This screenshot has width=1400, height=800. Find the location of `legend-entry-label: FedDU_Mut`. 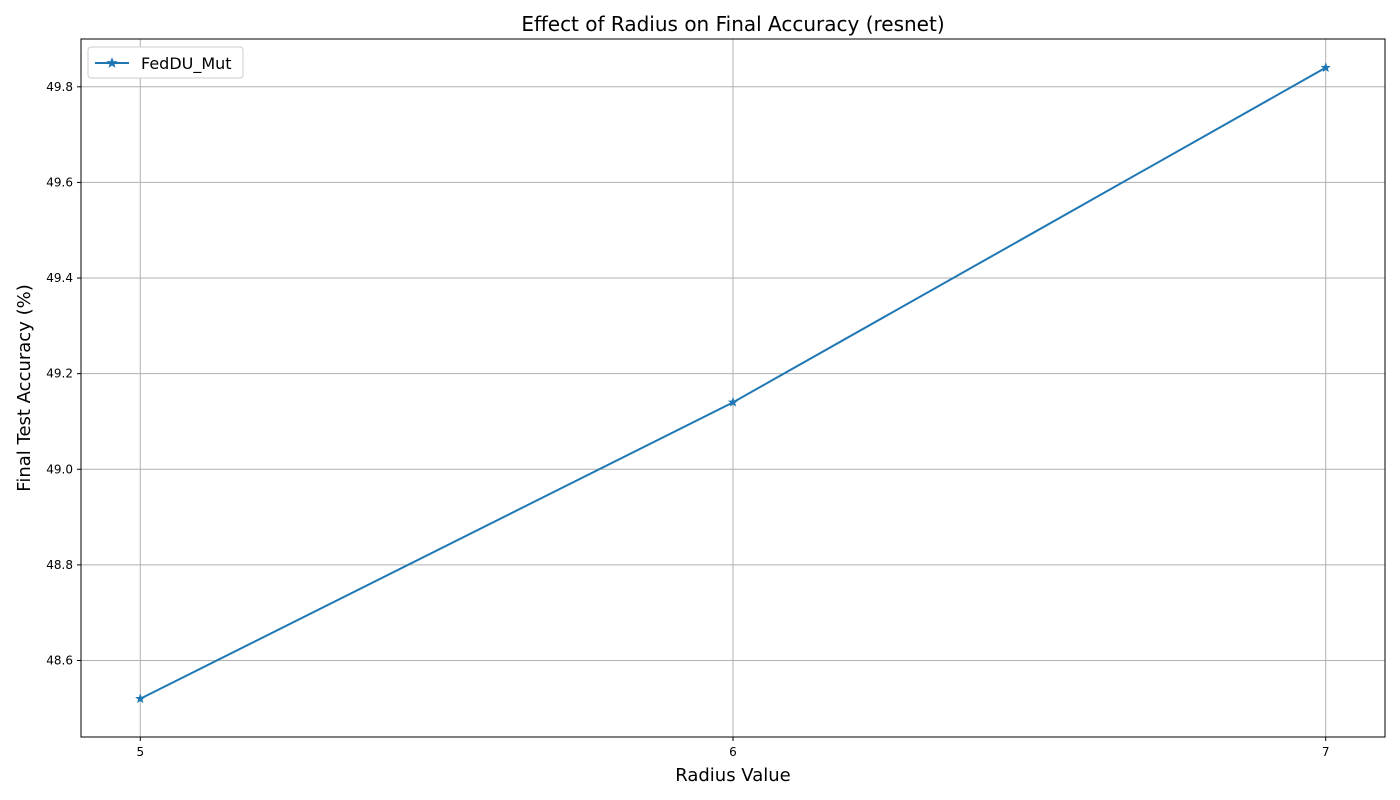

legend-entry-label: FedDU_Mut is located at coordinates (186, 64).